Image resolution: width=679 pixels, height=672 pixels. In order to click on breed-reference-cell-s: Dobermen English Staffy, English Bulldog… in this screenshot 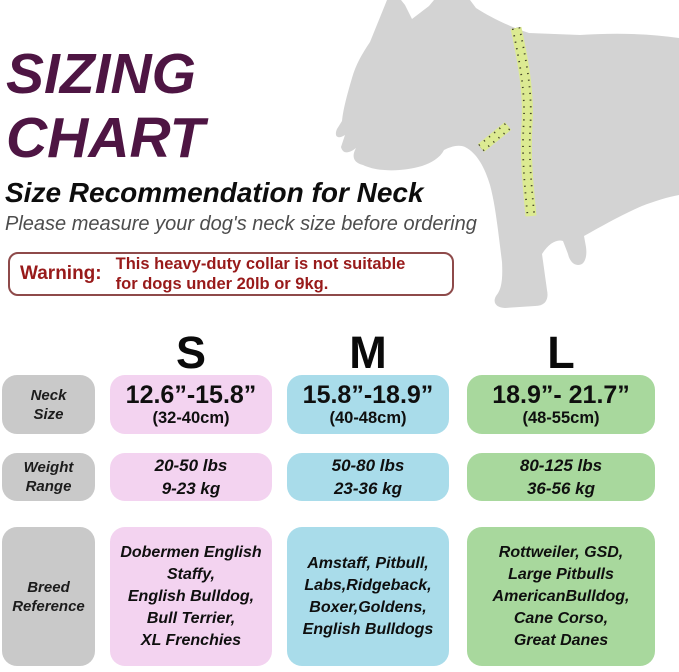, I will do `click(191, 596)`.